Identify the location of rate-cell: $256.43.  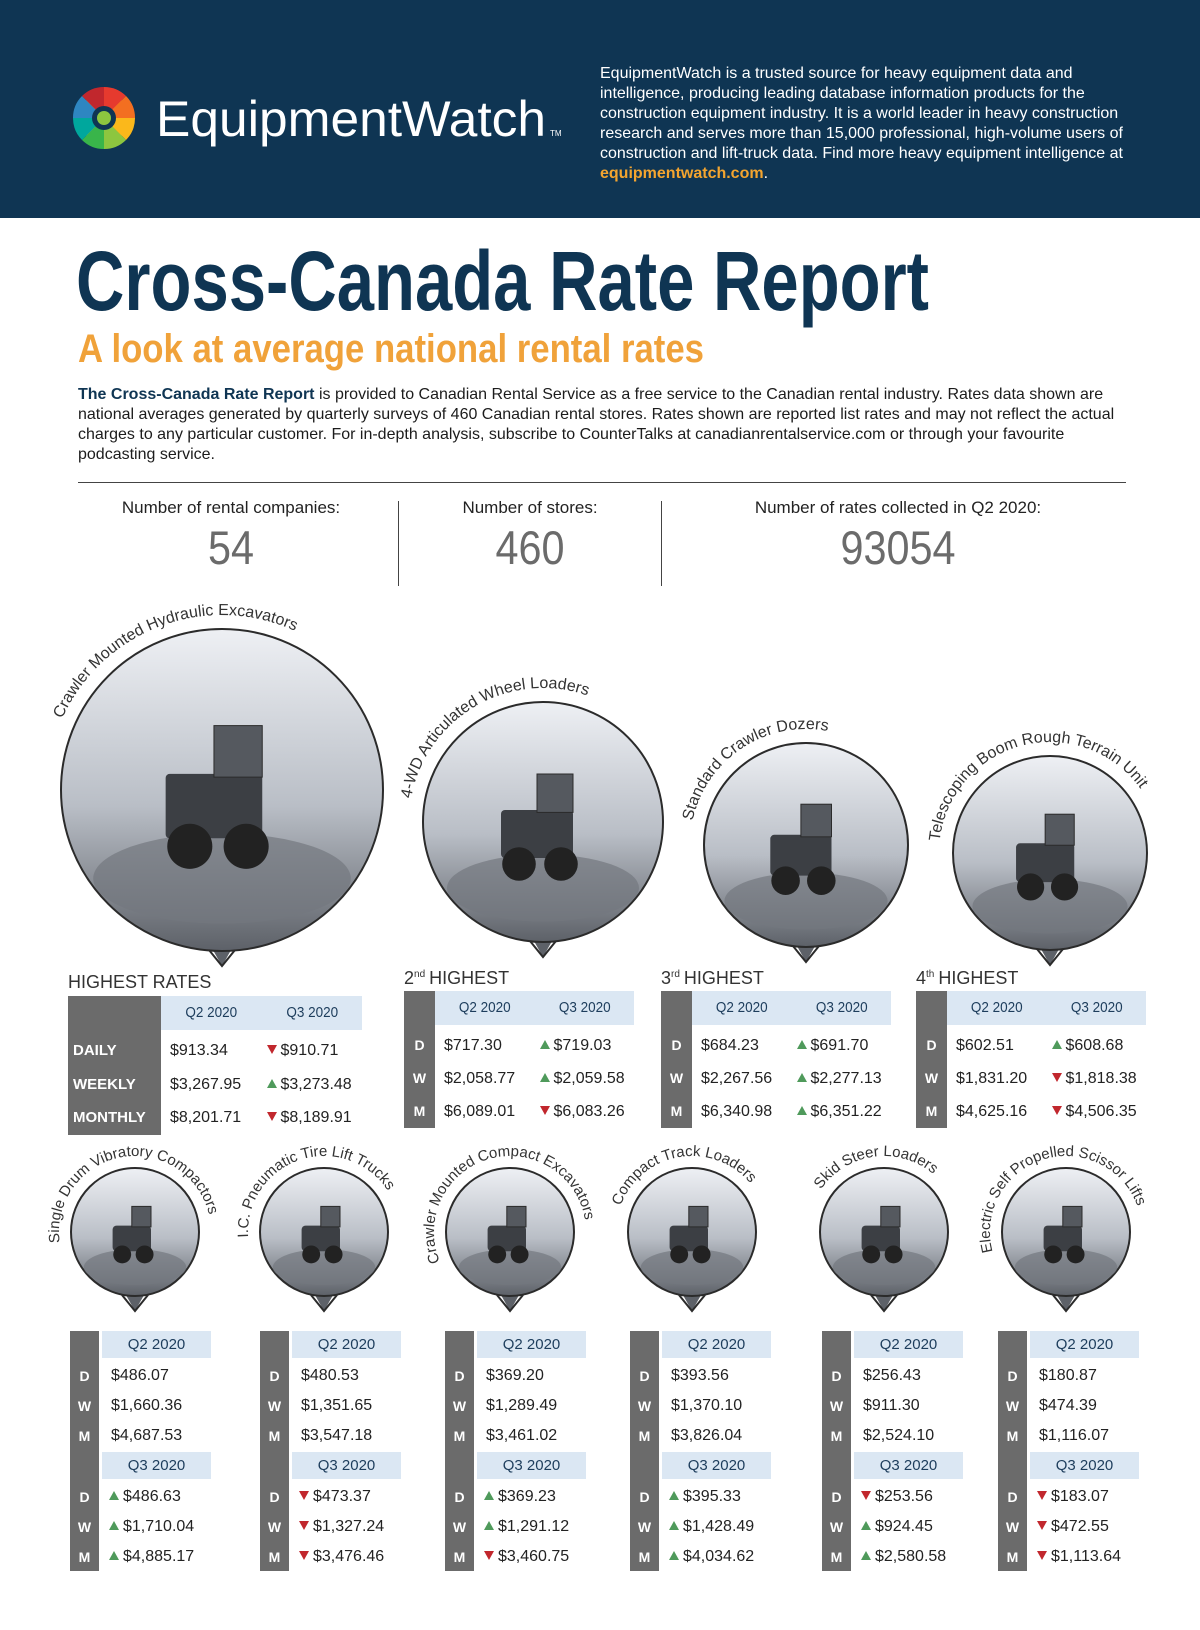
(892, 1376).